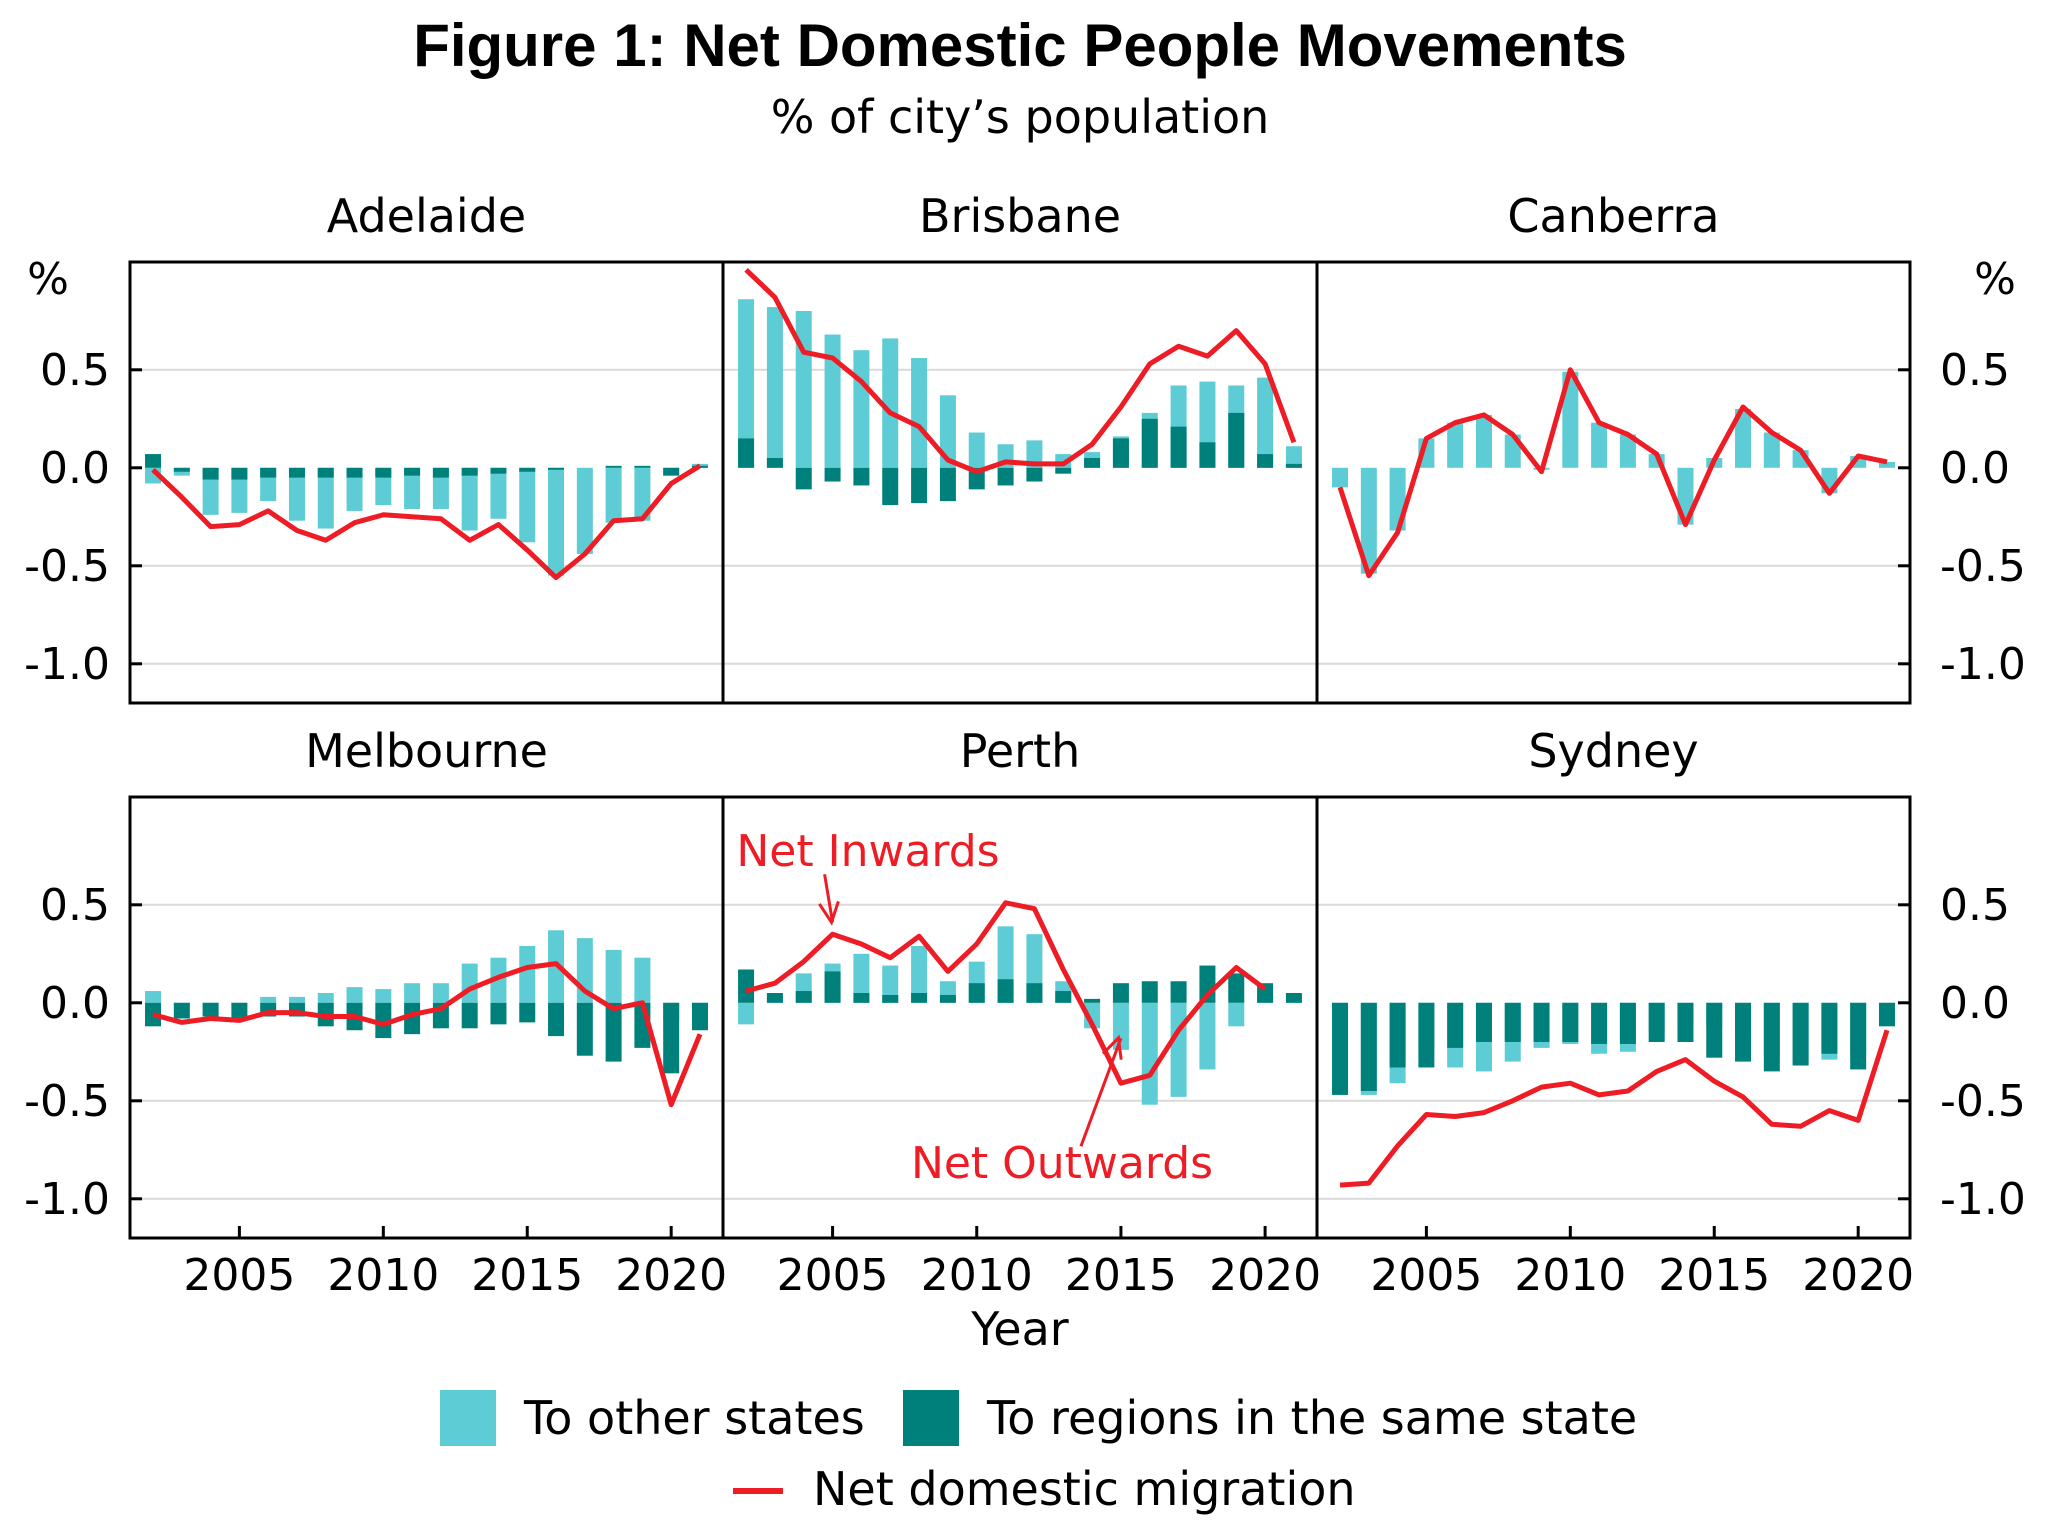 The height and width of the screenshot is (1532, 2064). Describe the element at coordinates (1101, 1092) in the screenshot. I see `annotation-arrow-line` at that location.